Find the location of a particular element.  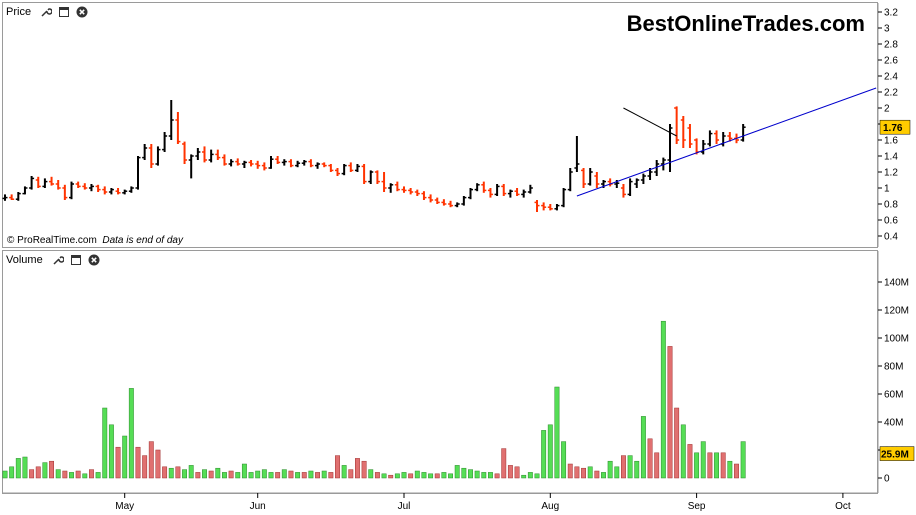

price-tick-label: 1.4 is located at coordinates (891, 157).